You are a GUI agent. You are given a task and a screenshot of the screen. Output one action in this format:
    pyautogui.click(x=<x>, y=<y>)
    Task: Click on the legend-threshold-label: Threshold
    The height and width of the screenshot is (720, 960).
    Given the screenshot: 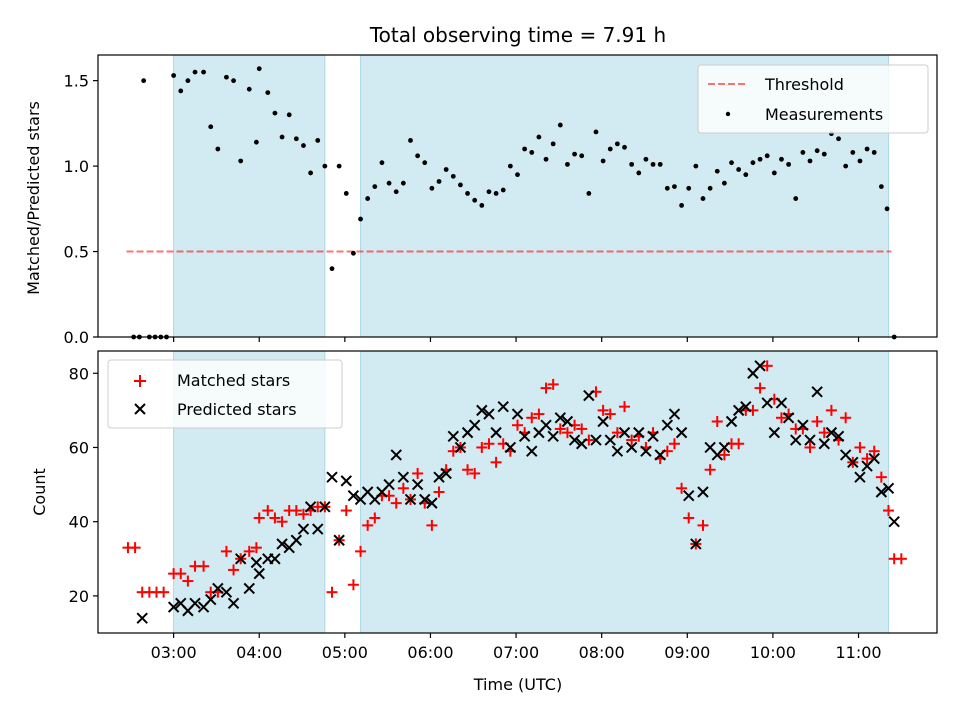 What is the action you would take?
    pyautogui.click(x=804, y=84)
    